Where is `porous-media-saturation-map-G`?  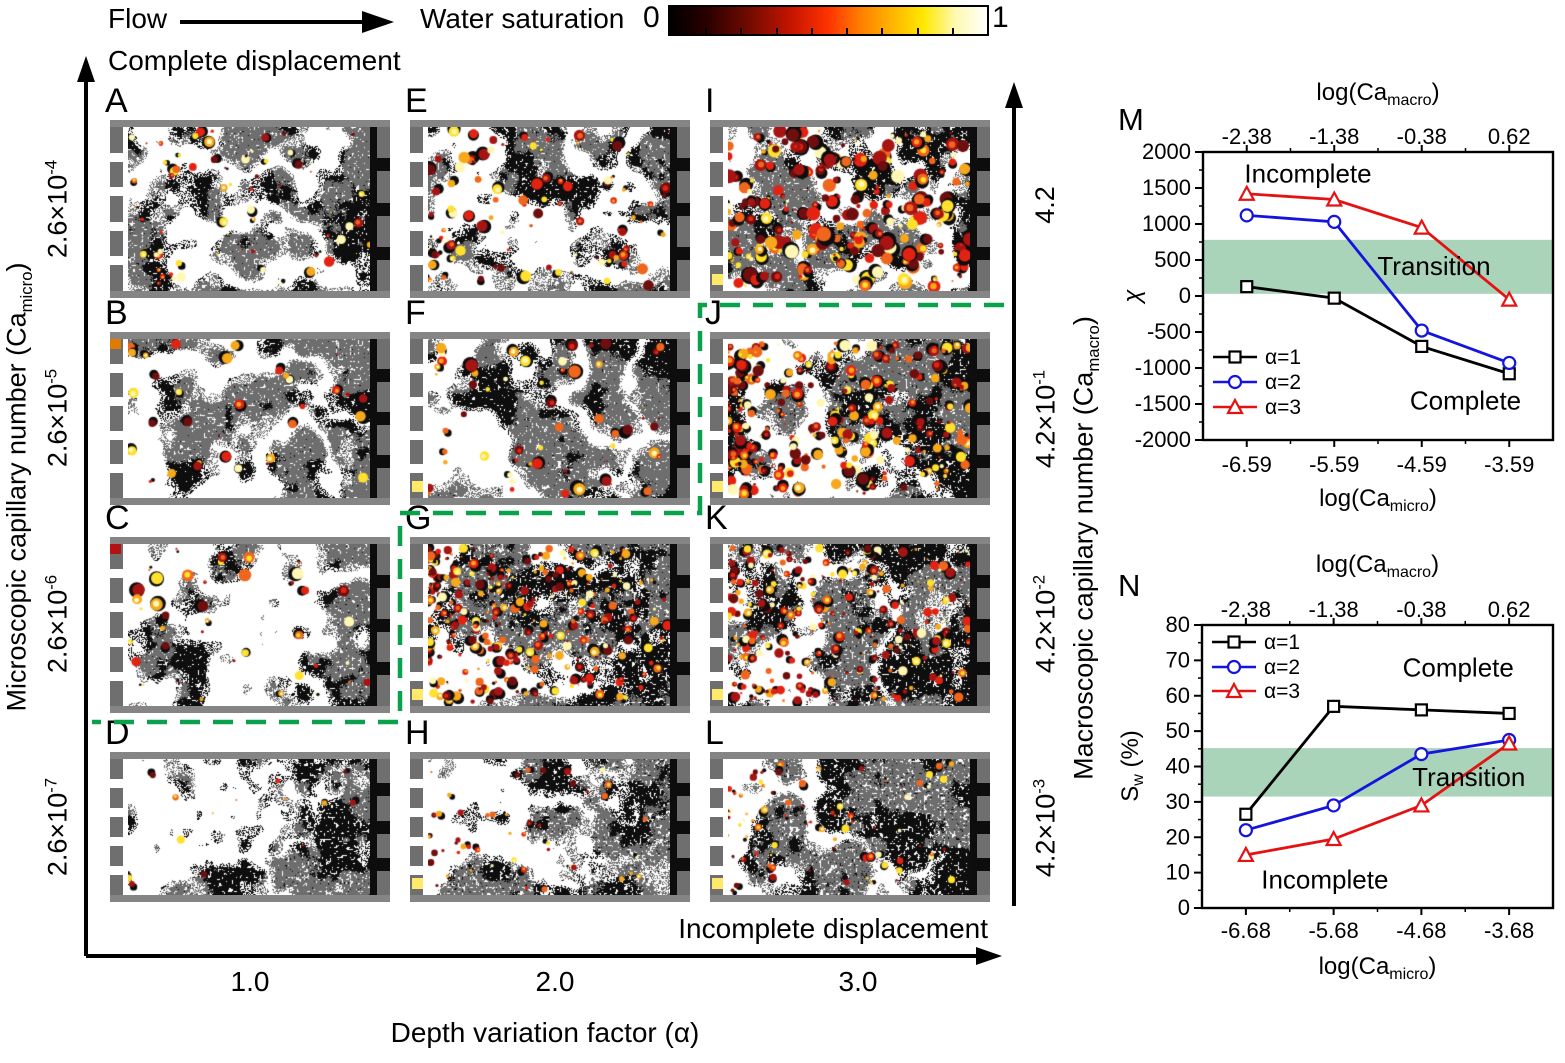
porous-media-saturation-map-G is located at coordinates (549, 625).